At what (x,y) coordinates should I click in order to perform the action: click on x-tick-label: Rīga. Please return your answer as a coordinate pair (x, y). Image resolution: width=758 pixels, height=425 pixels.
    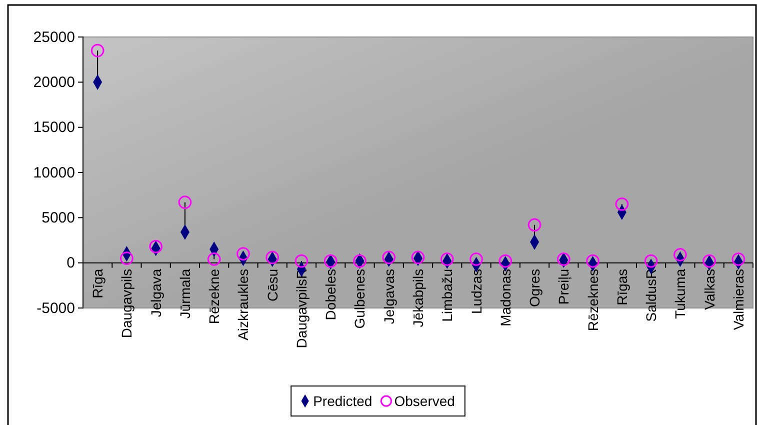
    Looking at the image, I should click on (98, 283).